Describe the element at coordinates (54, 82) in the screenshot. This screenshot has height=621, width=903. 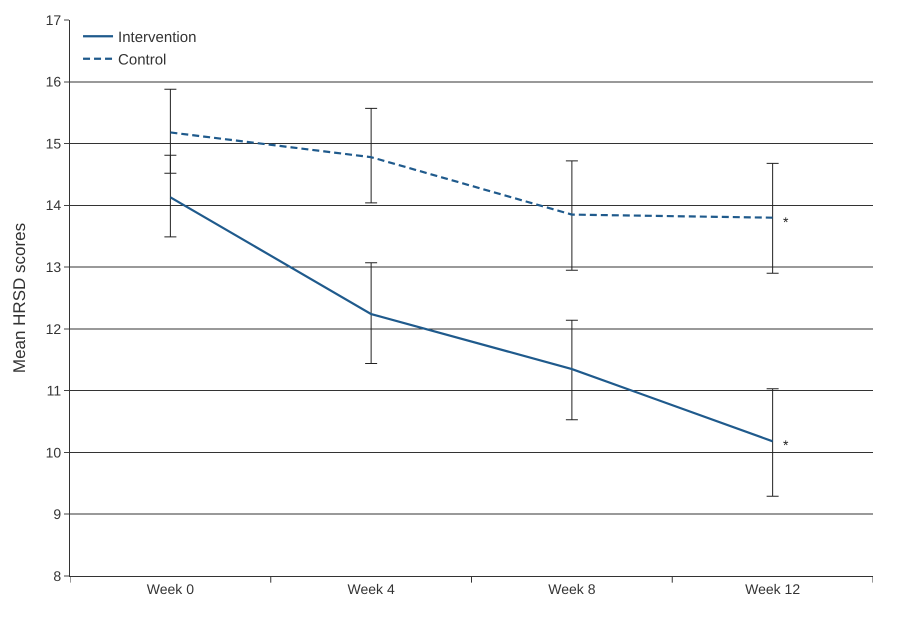
I see `y-tick-label: 16` at that location.